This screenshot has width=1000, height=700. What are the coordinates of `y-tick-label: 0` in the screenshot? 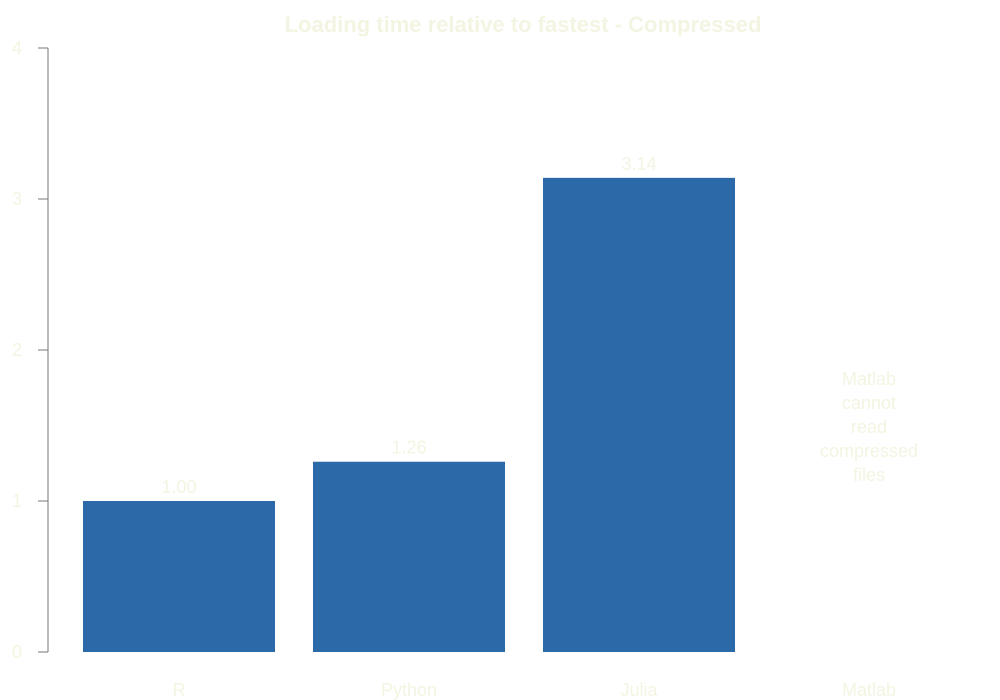 It's located at (17, 652).